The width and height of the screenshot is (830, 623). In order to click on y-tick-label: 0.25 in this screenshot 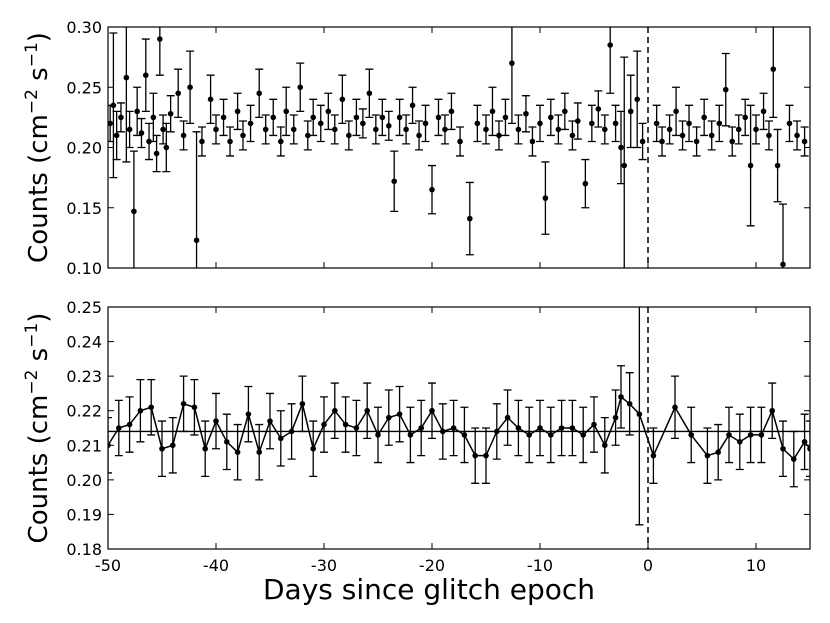, I will do `click(84, 307)`.